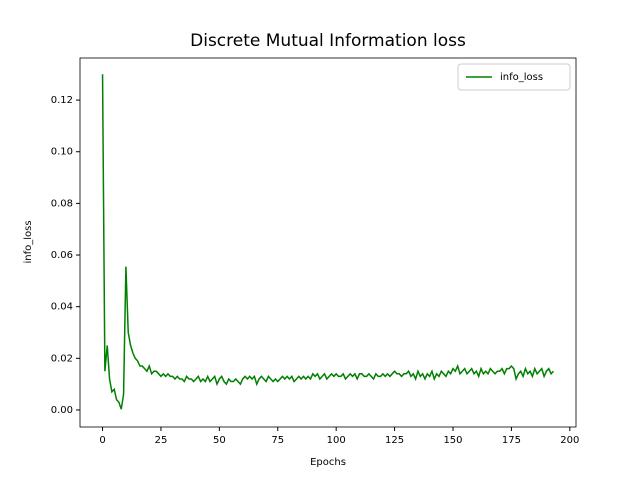 The height and width of the screenshot is (480, 640). Describe the element at coordinates (521, 77) in the screenshot. I see `legend-label: info_loss` at that location.